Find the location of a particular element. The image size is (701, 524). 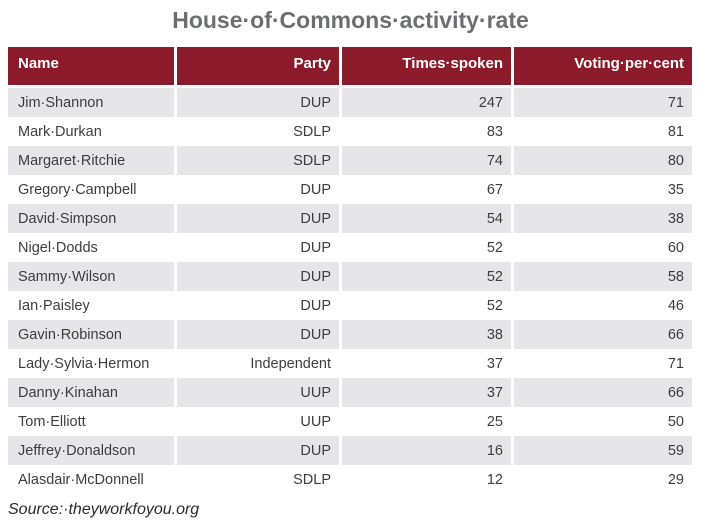

table-row: Jim·Shannon DUP 247 71 is located at coordinates (350, 102).